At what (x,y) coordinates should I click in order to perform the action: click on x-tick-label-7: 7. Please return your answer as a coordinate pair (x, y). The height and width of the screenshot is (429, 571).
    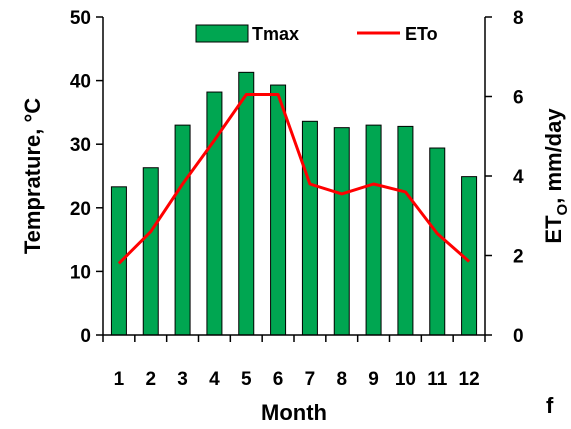
    Looking at the image, I should click on (310, 379).